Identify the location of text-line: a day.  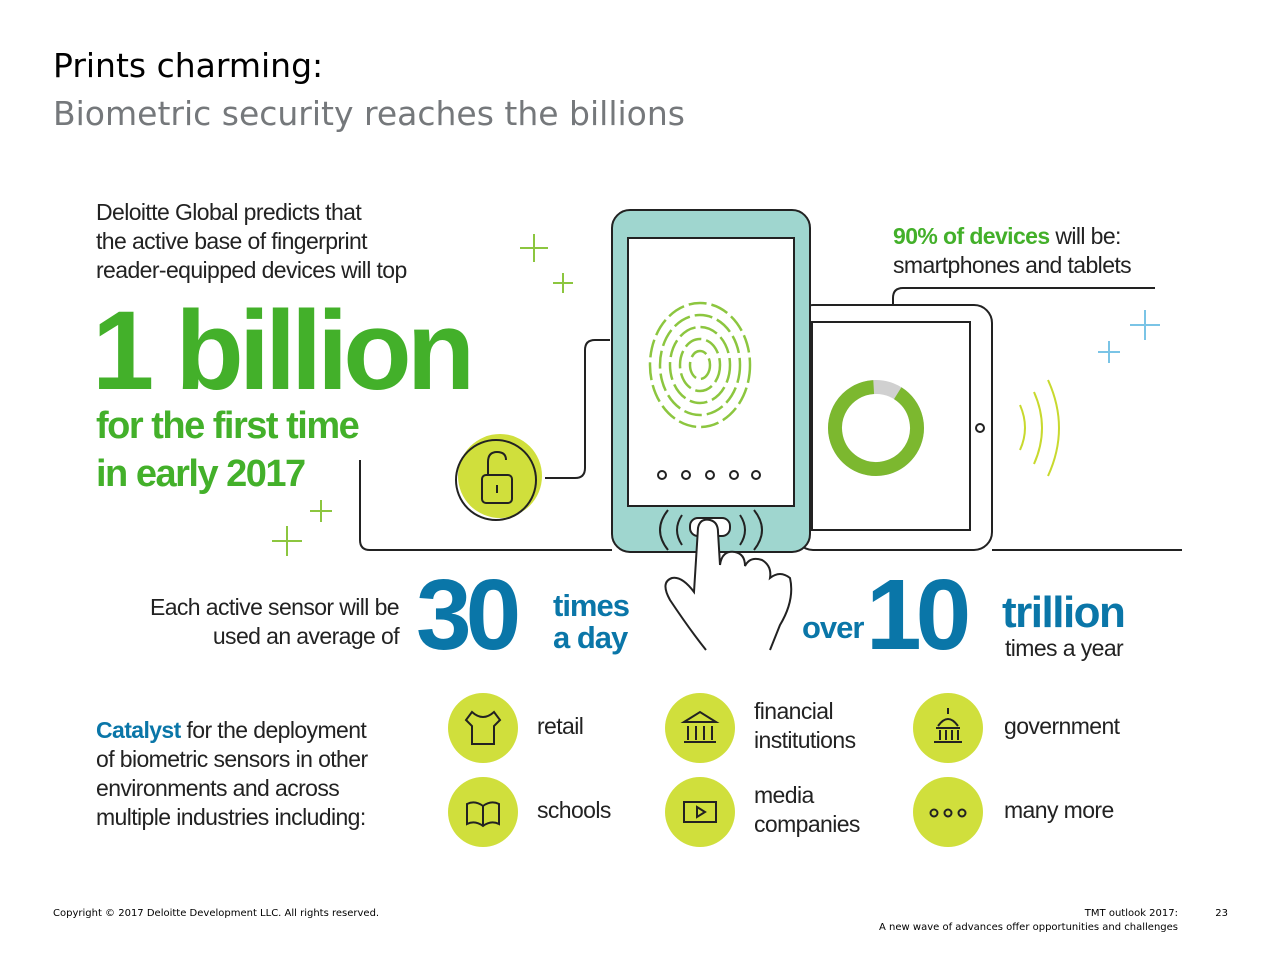
(590, 637).